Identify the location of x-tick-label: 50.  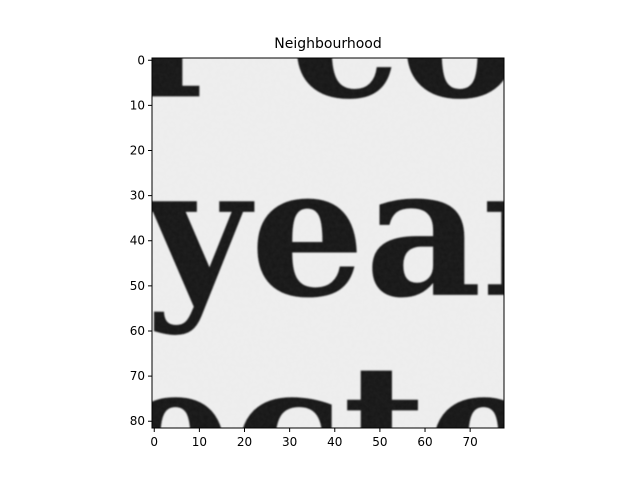
(379, 442).